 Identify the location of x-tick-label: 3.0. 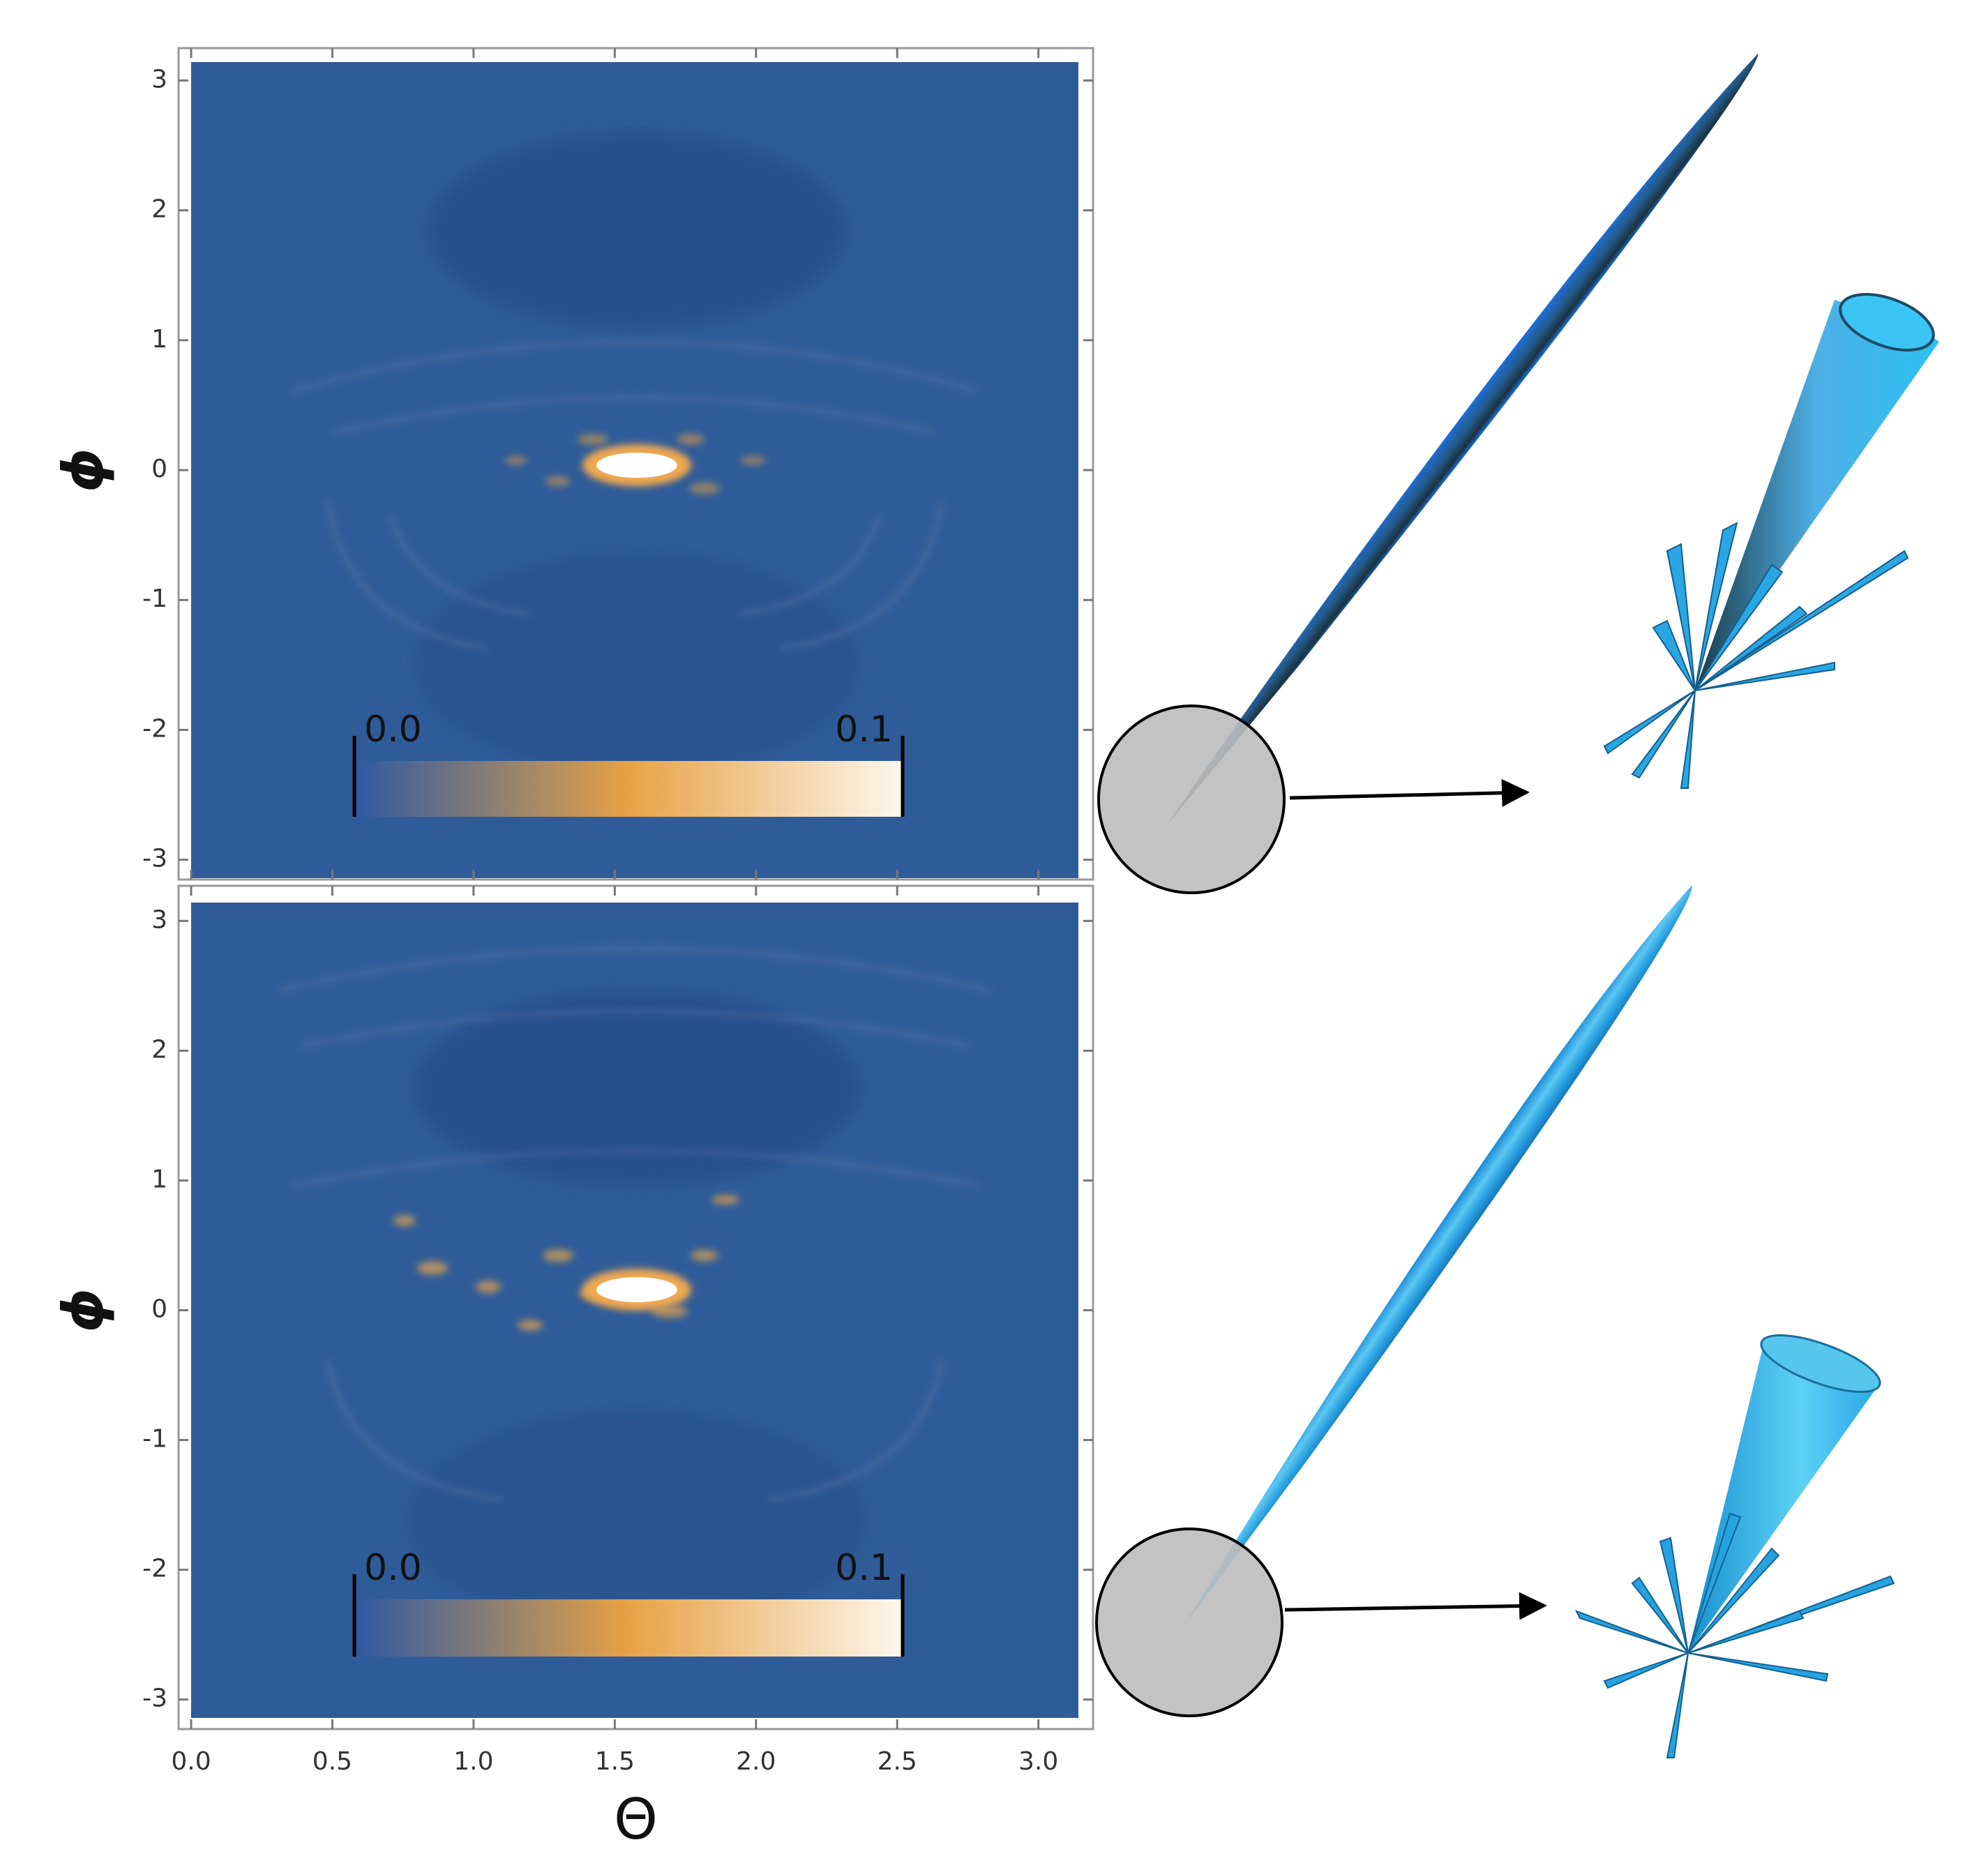
(1038, 1761).